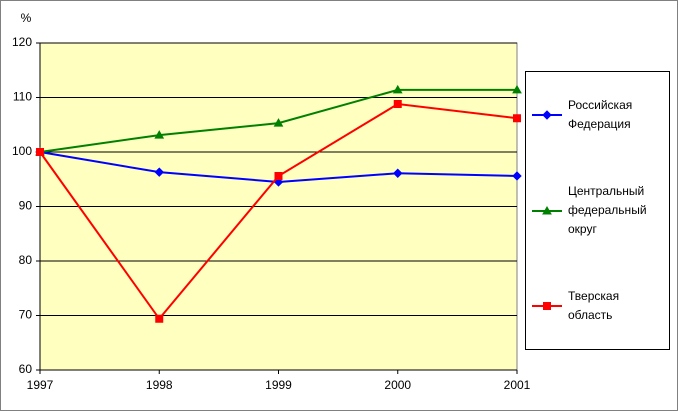 The height and width of the screenshot is (411, 678). I want to click on y-tick-label: 90, so click(26, 206).